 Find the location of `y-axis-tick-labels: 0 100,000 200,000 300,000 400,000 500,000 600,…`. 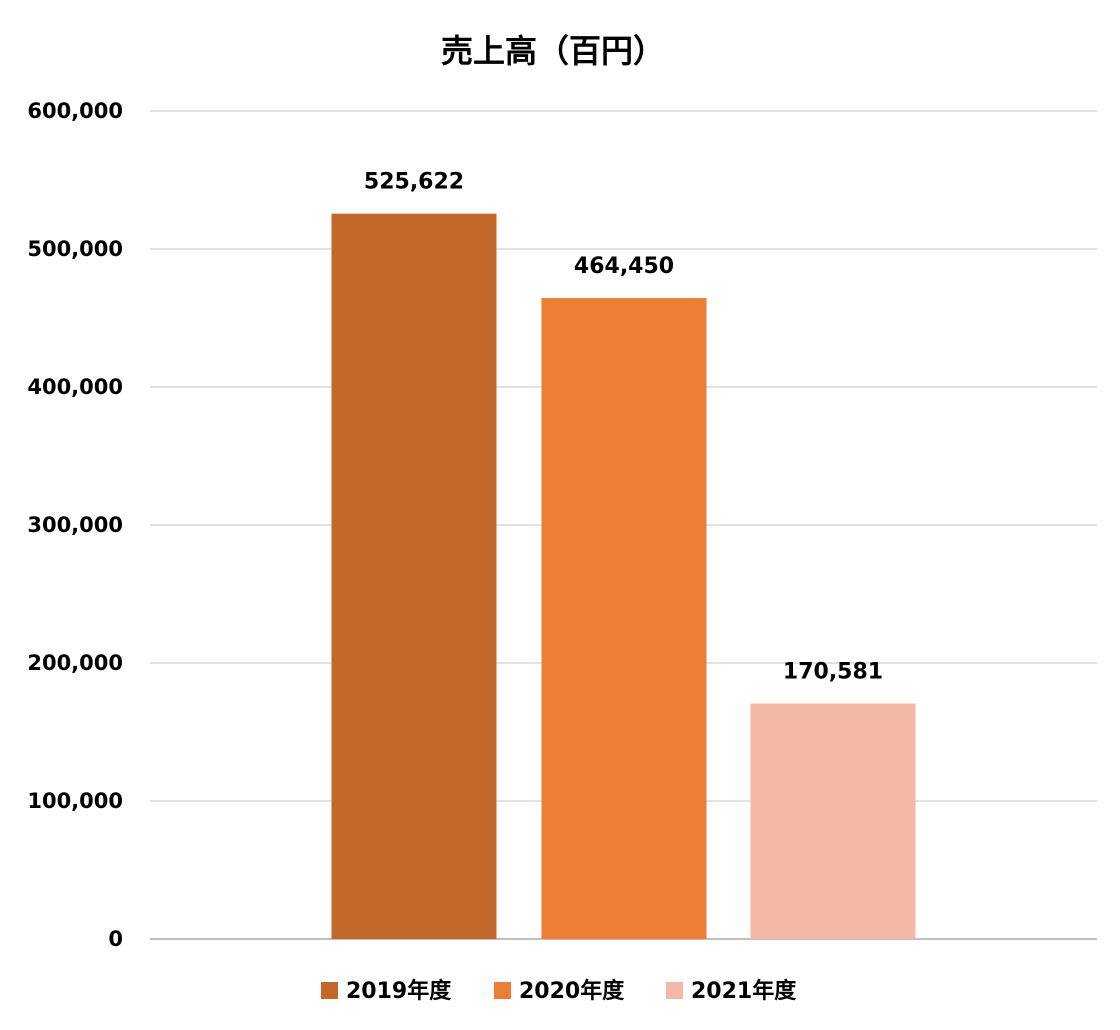

y-axis-tick-labels: 0 100,000 200,000 300,000 400,000 500,000 600,… is located at coordinates (75, 525).